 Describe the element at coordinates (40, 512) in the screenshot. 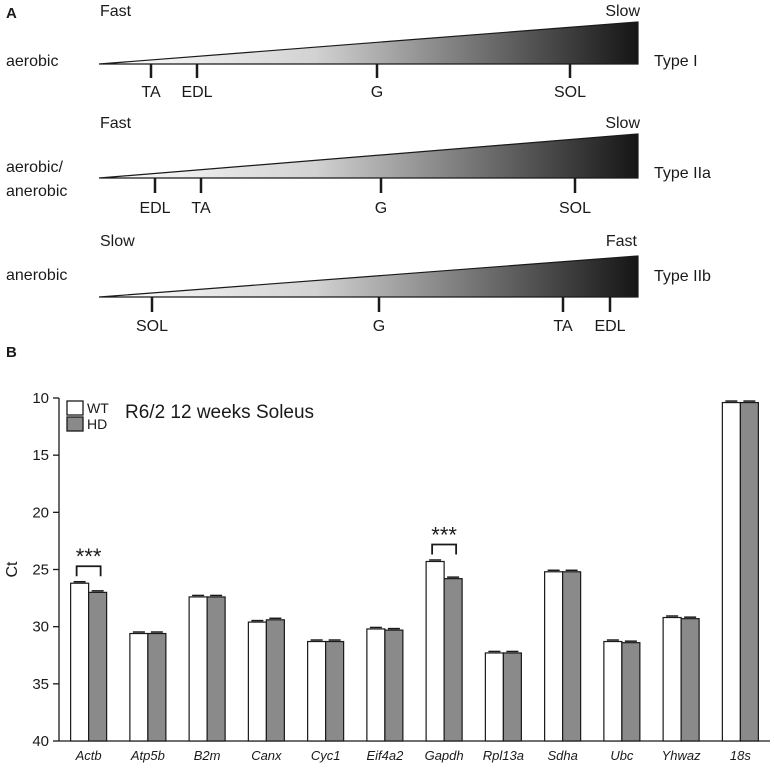

I see `y-tick-label: 20` at that location.